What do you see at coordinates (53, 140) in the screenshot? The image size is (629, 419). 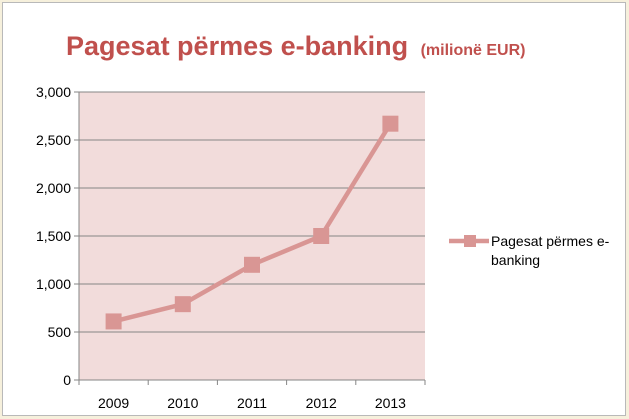 I see `y-tick-label: 2,500` at bounding box center [53, 140].